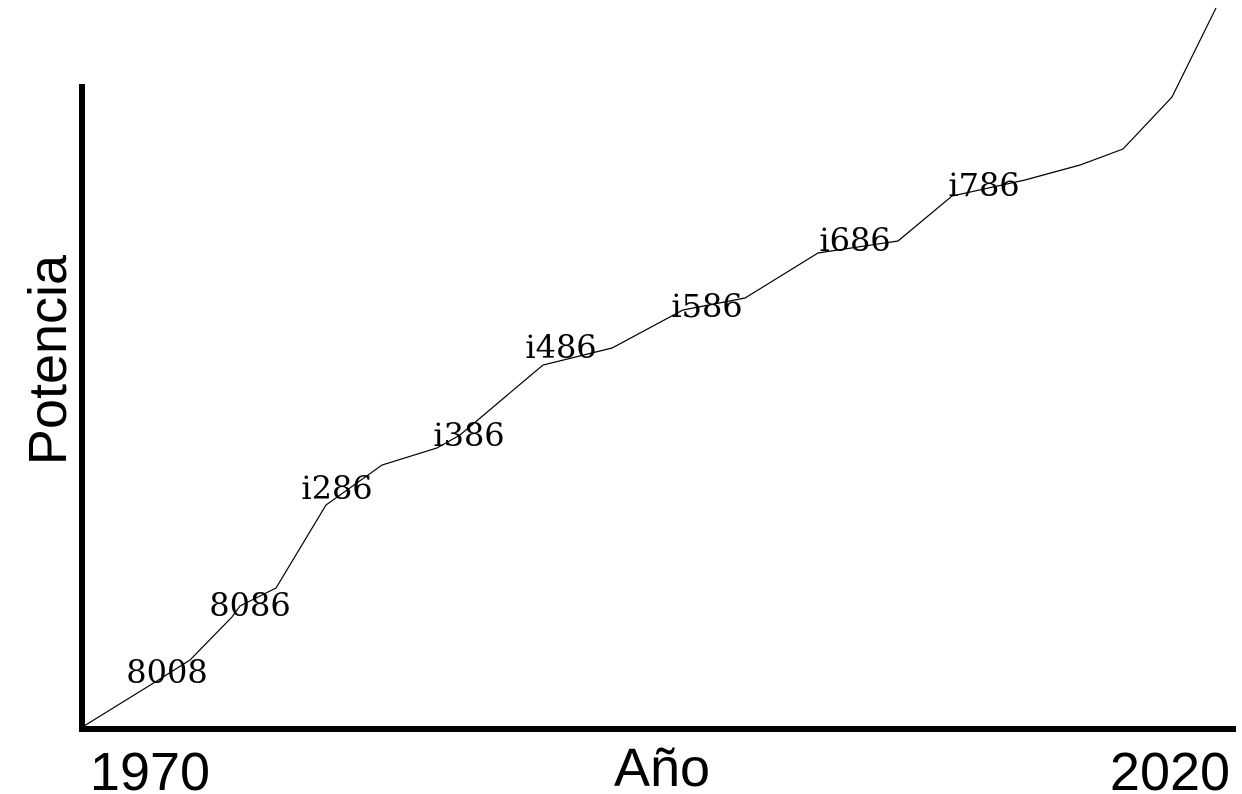 This screenshot has height=794, width=1242. I want to click on point-label-i686: i686, so click(854, 240).